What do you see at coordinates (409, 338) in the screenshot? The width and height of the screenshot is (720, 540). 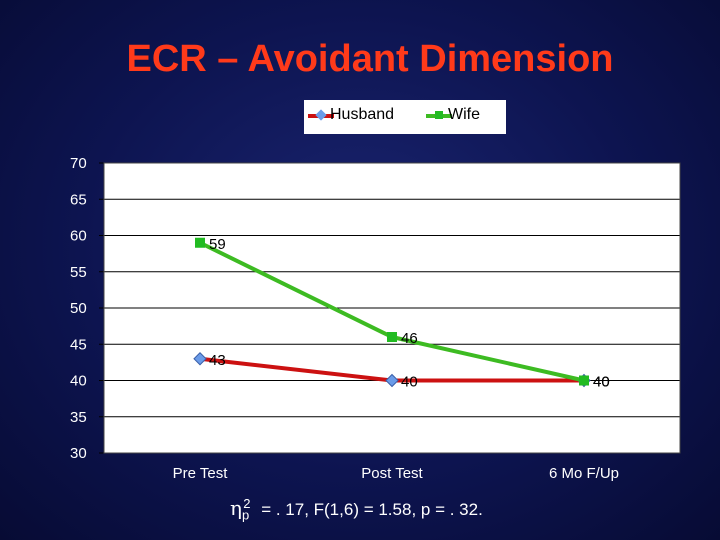 I see `data-label-wife-1: 46` at bounding box center [409, 338].